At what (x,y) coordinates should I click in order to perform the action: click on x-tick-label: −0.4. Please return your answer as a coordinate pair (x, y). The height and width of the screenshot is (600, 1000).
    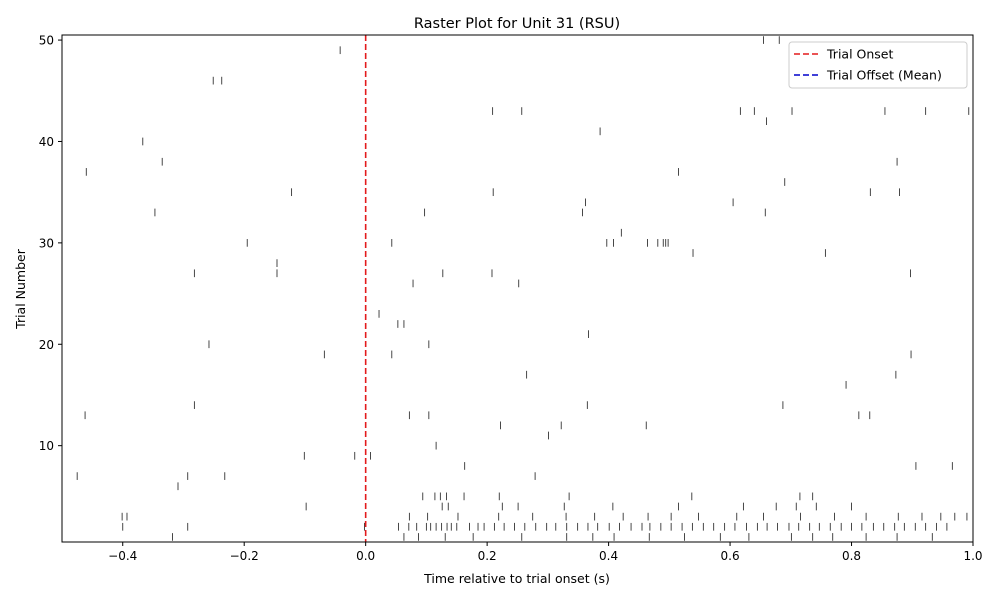
    Looking at the image, I should click on (122, 556).